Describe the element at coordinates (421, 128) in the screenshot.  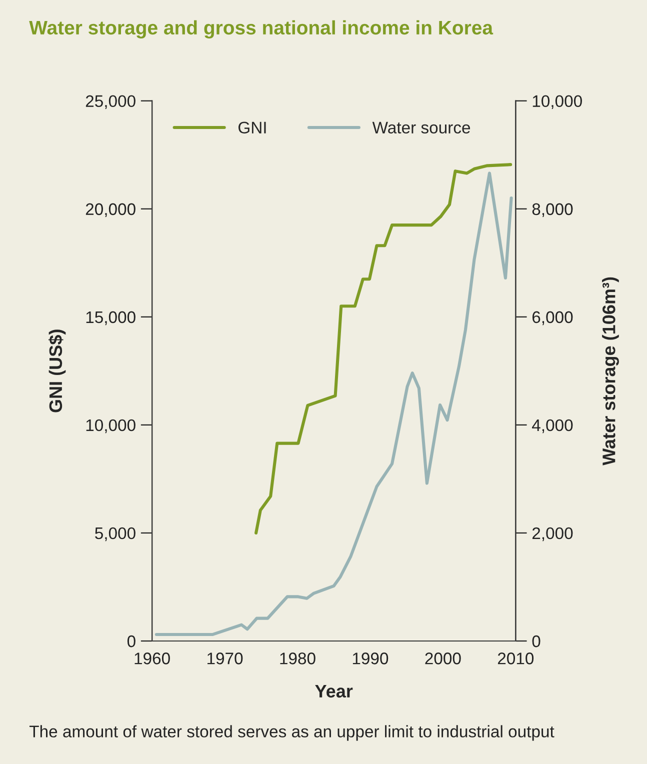
I see `legend-label: Water source` at that location.